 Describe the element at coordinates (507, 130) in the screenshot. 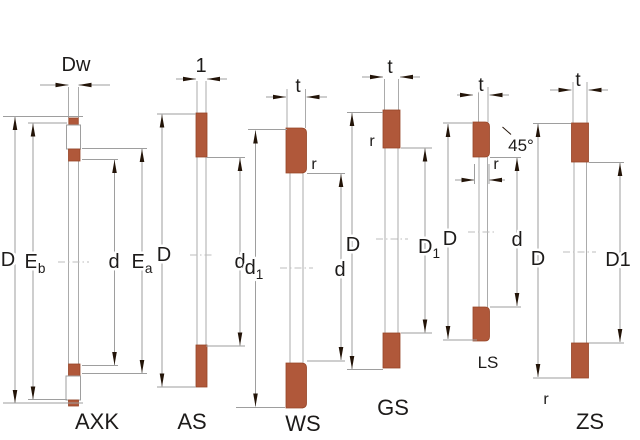

I see `leader-line` at that location.